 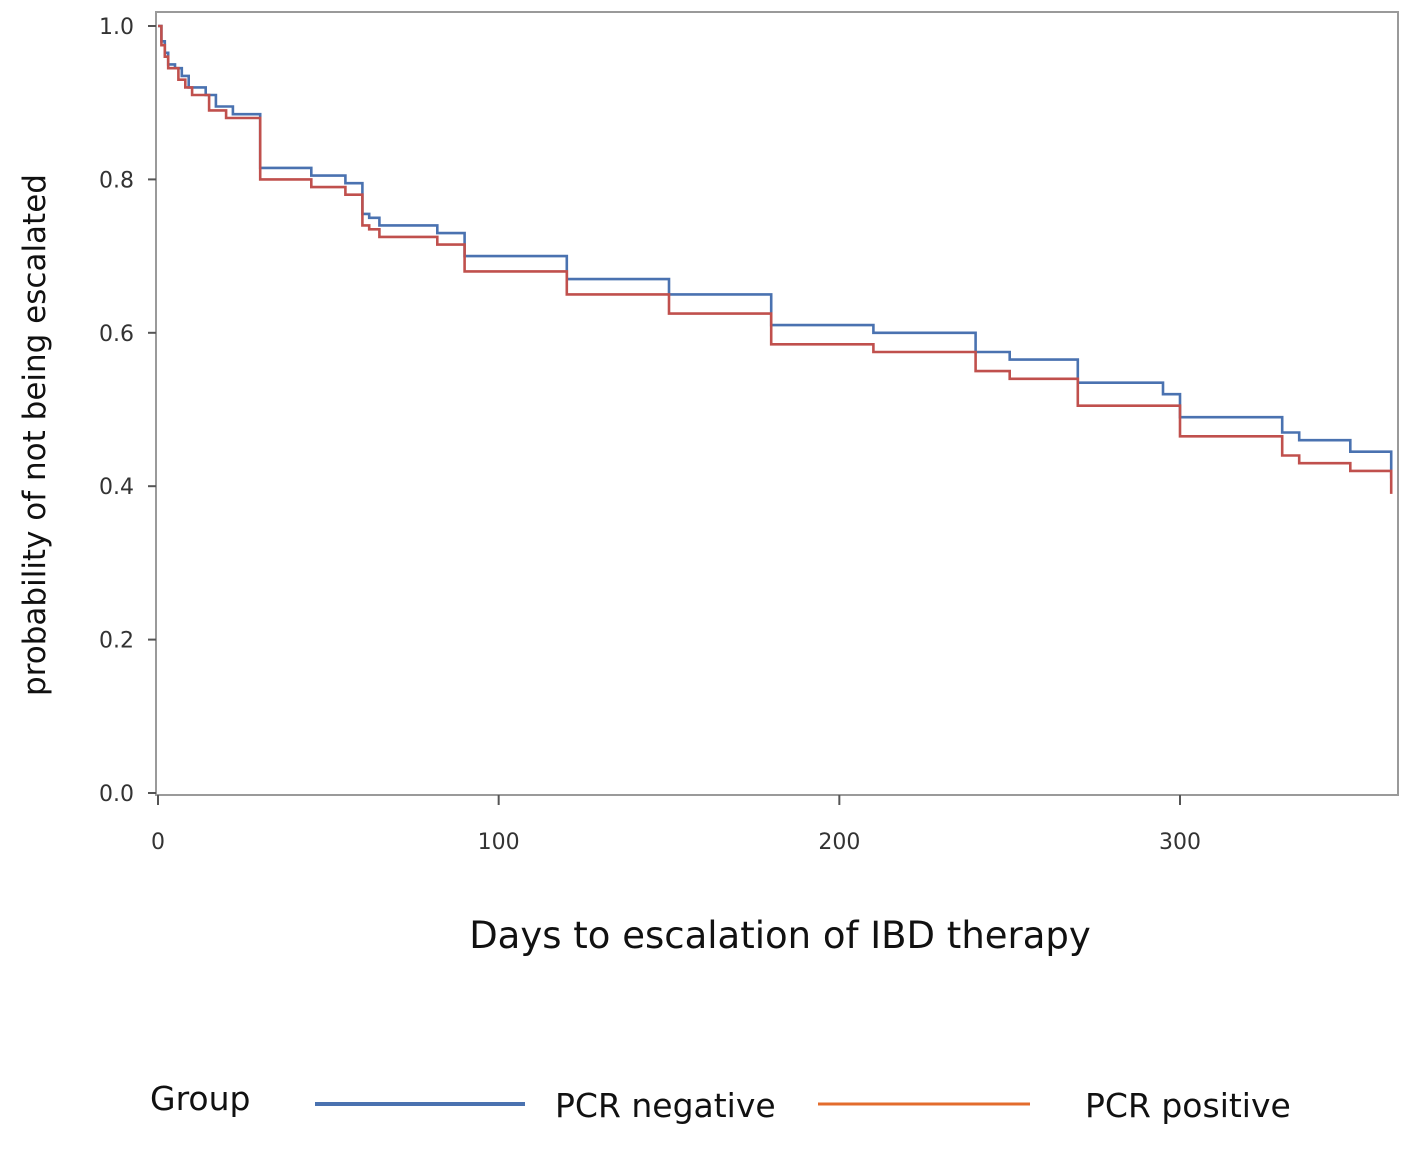 I want to click on legend-title: Group, so click(x=200, y=1098).